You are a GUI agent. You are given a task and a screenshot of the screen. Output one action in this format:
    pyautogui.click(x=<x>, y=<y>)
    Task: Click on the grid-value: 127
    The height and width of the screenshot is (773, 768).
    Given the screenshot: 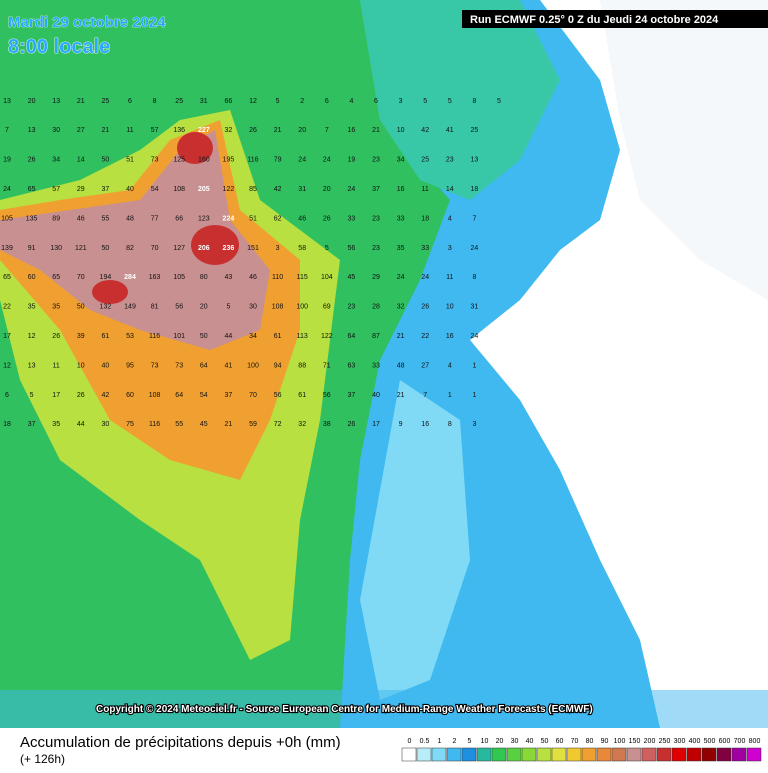 What is the action you would take?
    pyautogui.click(x=179, y=248)
    